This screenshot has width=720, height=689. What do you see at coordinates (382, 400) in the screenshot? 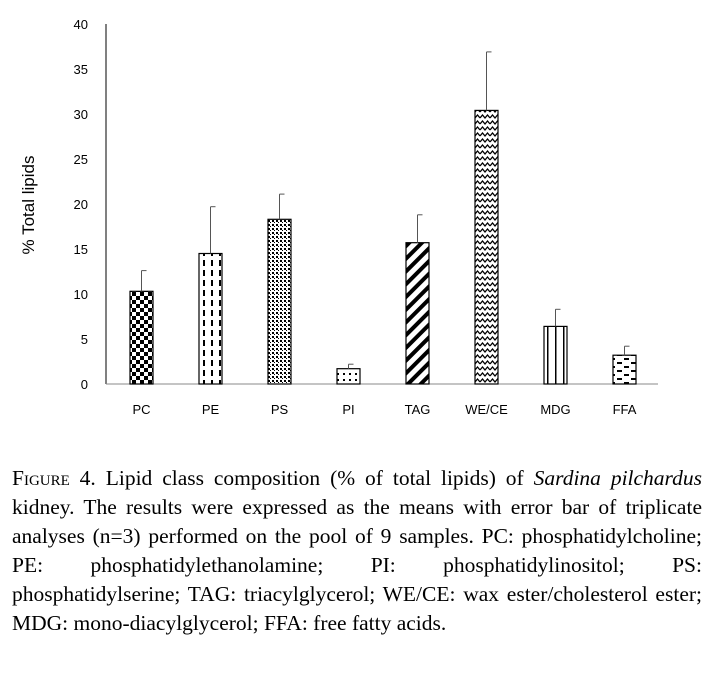
I see `x-axis: PC PE PS PI TAG WE/CE MDG FFA` at bounding box center [382, 400].